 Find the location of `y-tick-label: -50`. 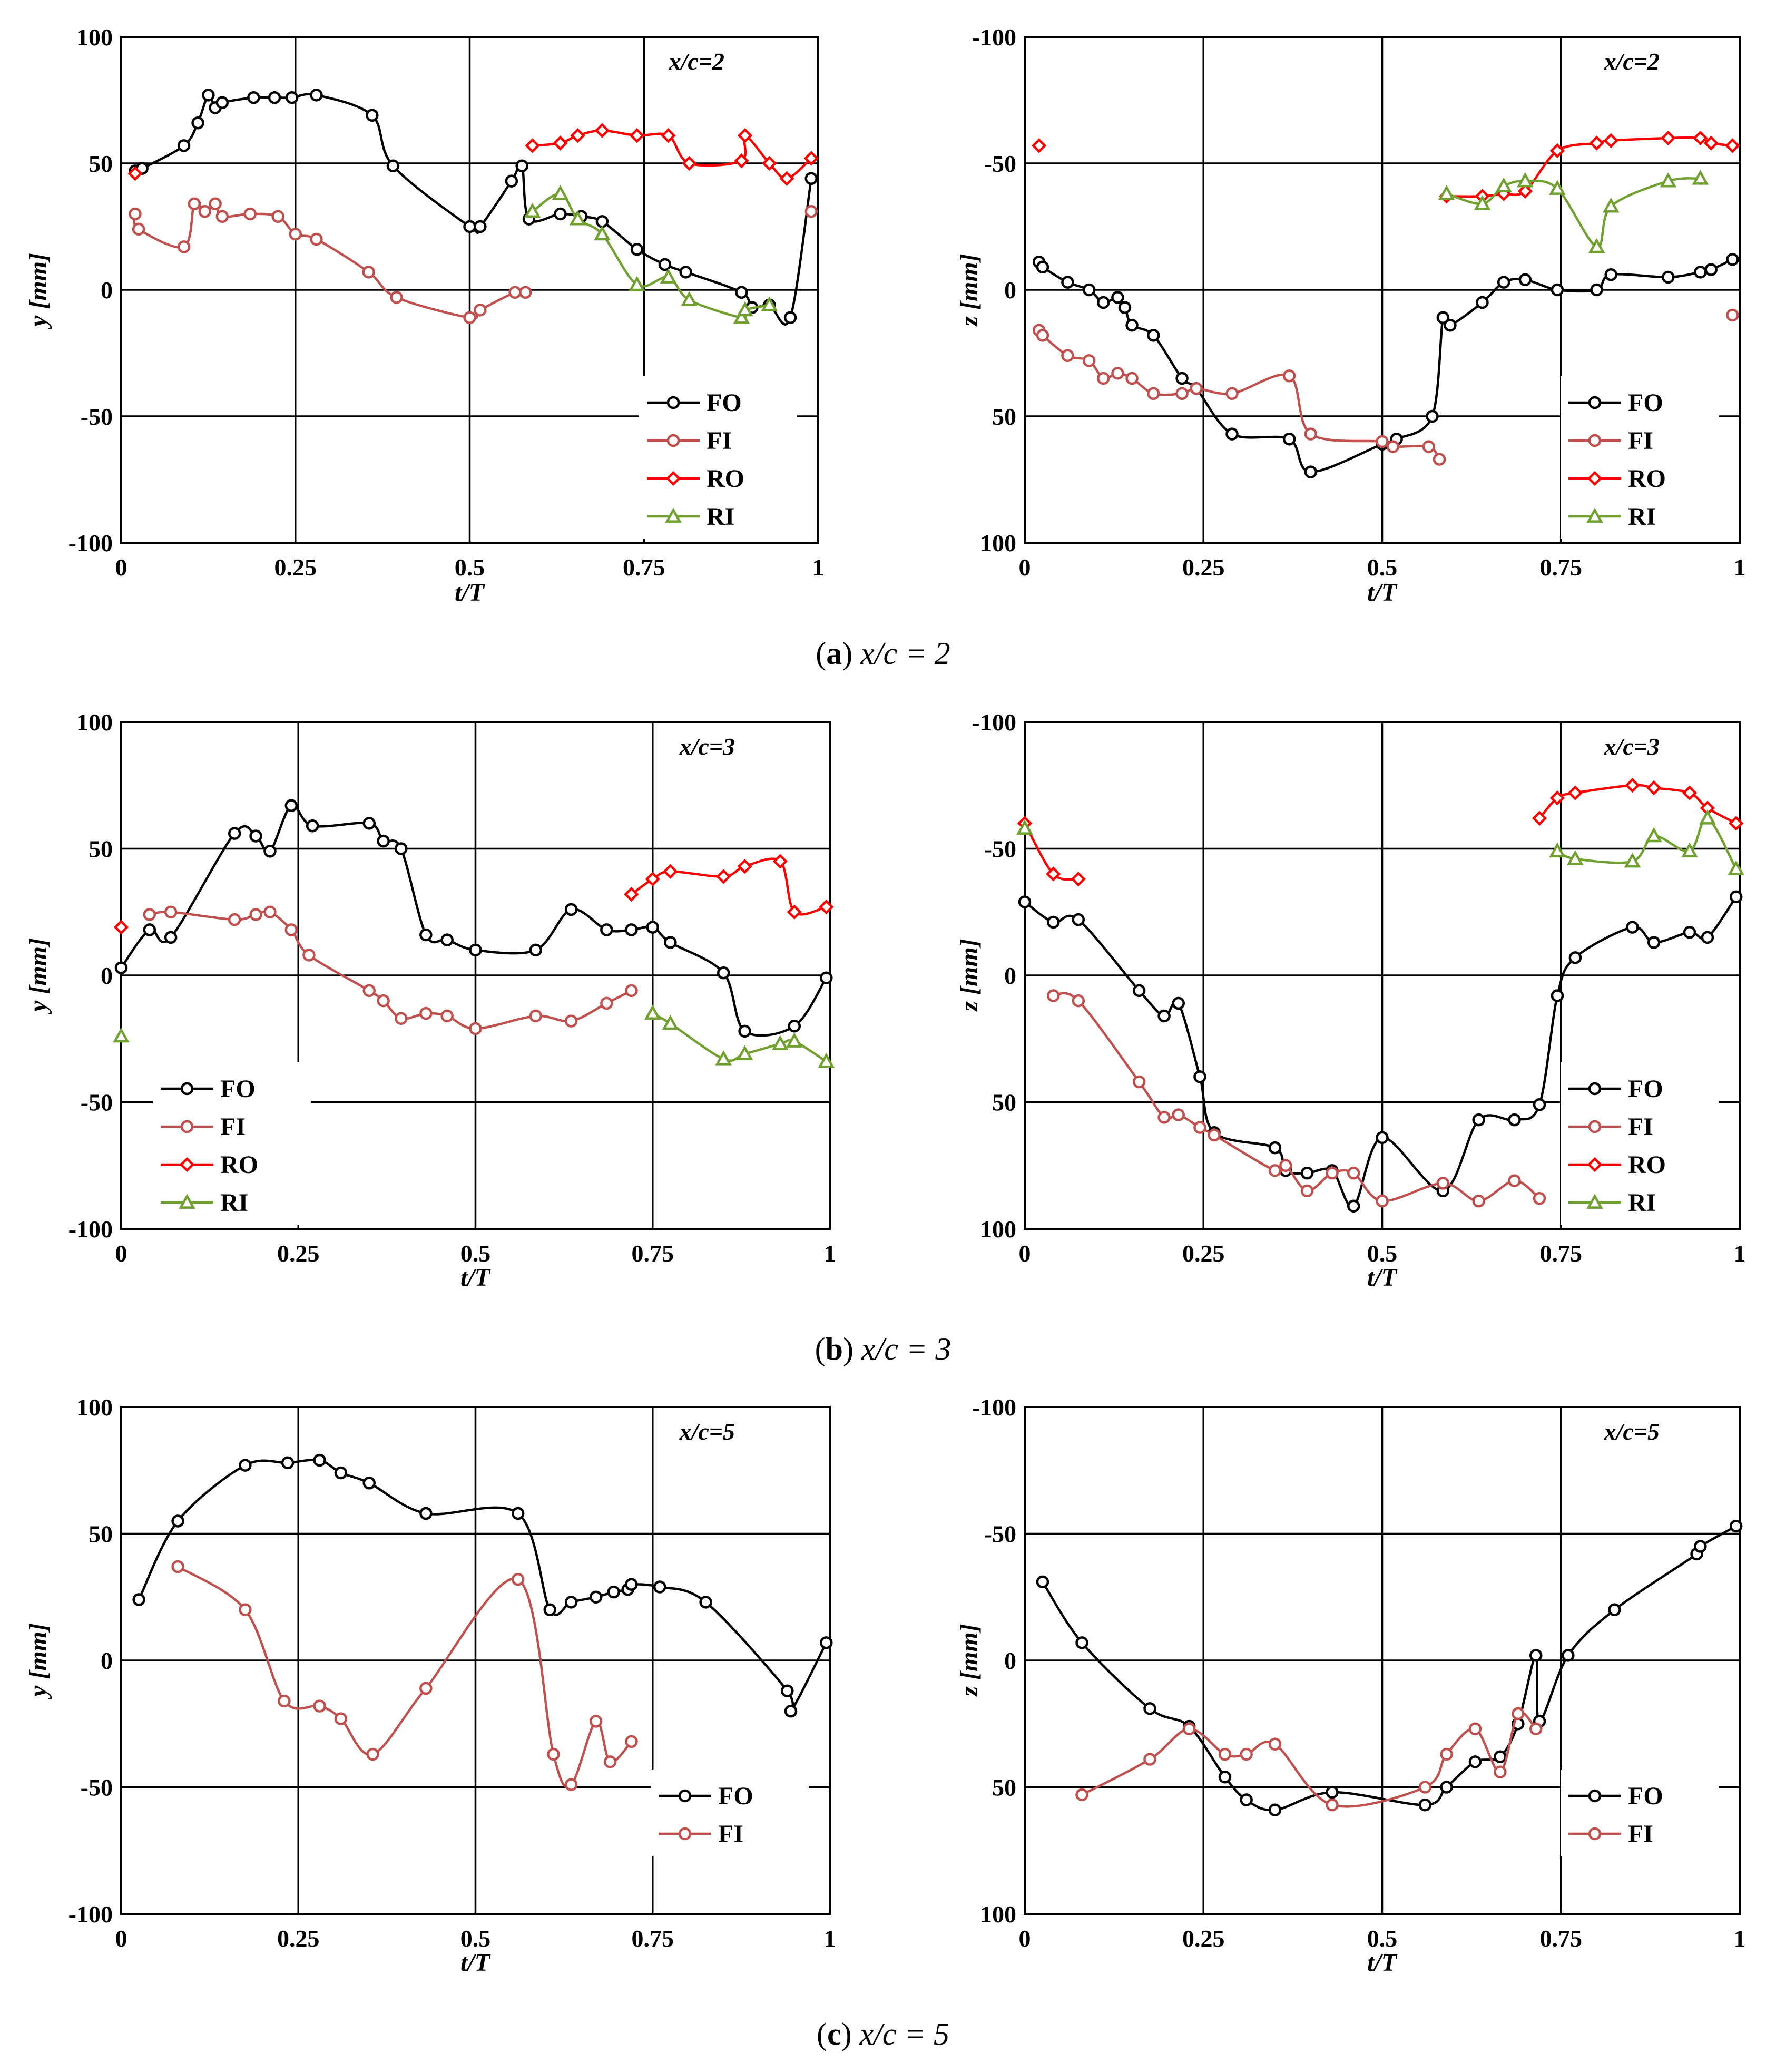

y-tick-label: -50 is located at coordinates (1000, 163).